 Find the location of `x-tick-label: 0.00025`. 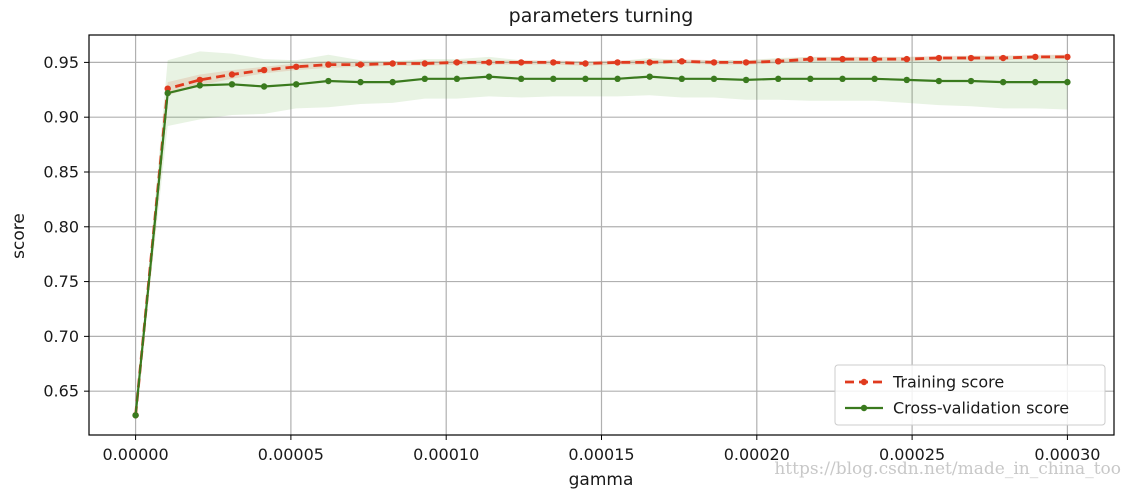

x-tick-label: 0.00025 is located at coordinates (912, 454).